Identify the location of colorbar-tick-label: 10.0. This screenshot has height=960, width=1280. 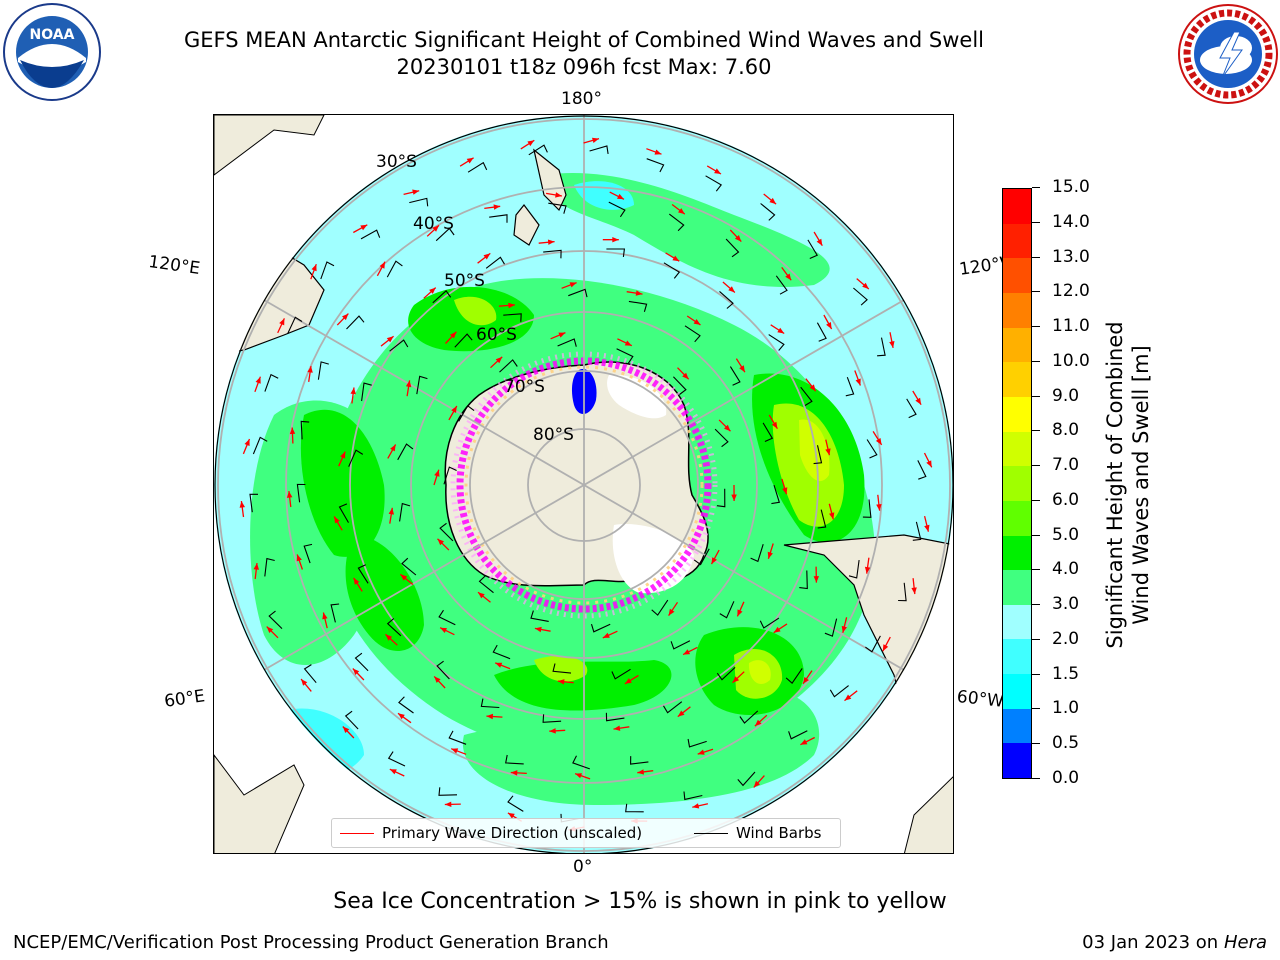
(1071, 360).